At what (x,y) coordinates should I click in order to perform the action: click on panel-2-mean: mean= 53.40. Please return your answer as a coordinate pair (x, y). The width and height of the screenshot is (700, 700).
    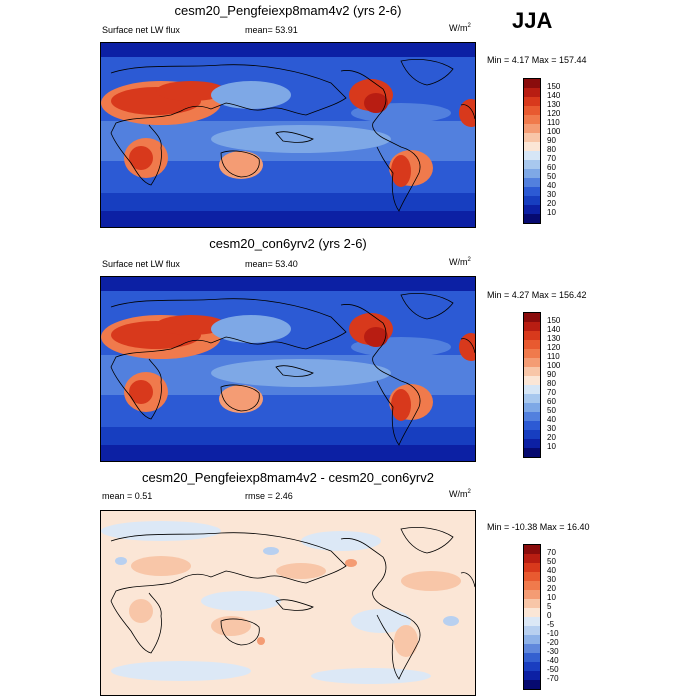
    Looking at the image, I should click on (271, 264).